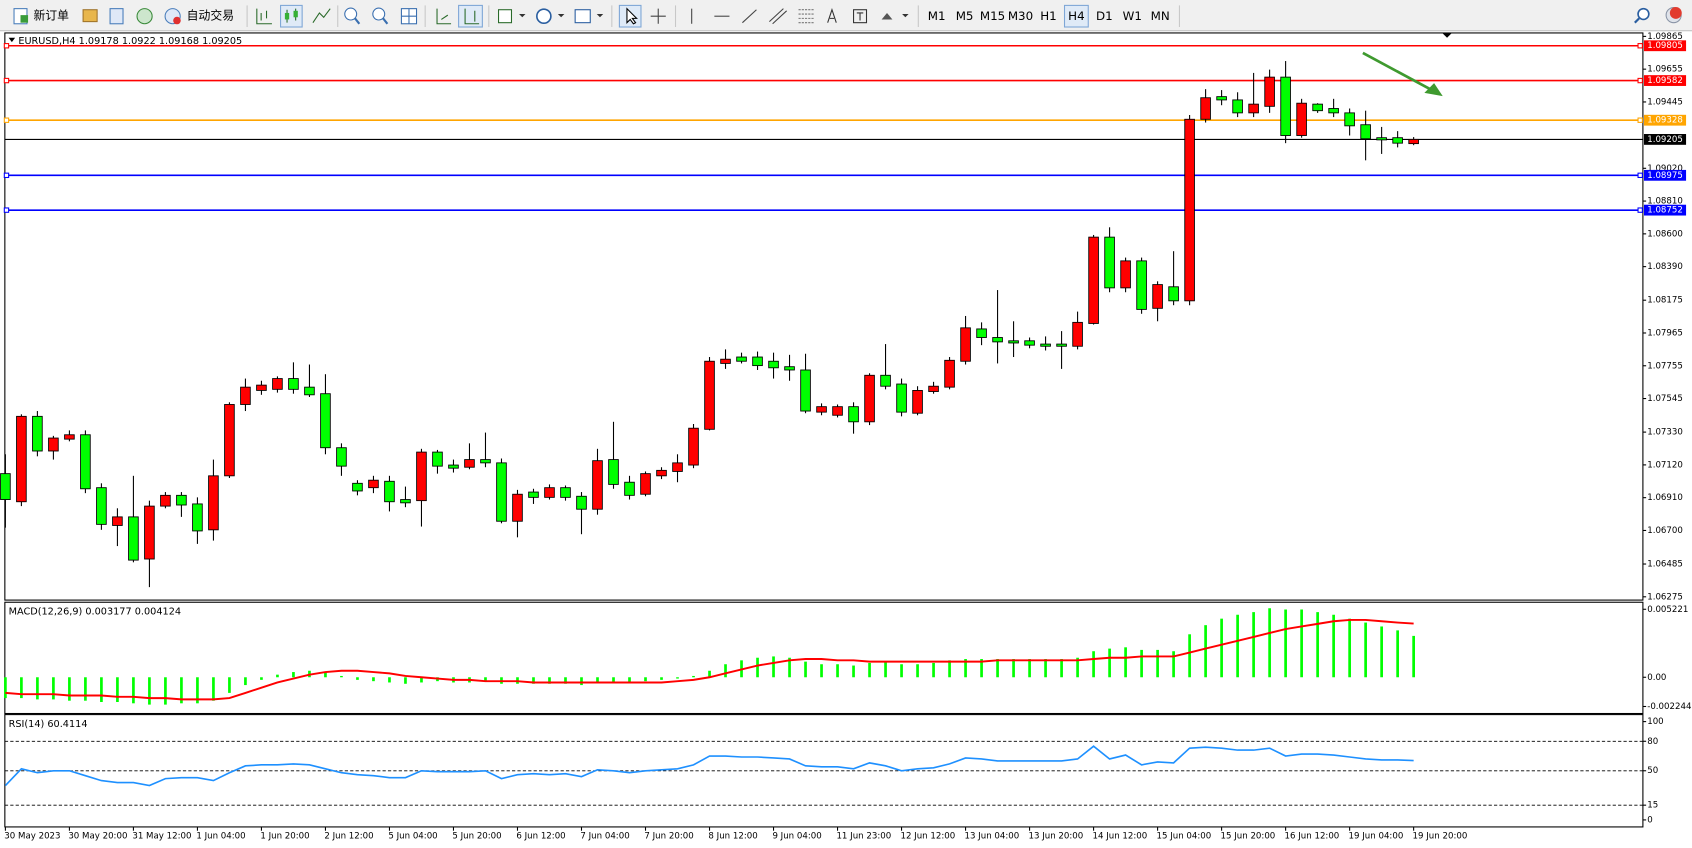  What do you see at coordinates (1665, 433) in the screenshot?
I see `y-tick-label: 1.07330` at bounding box center [1665, 433].